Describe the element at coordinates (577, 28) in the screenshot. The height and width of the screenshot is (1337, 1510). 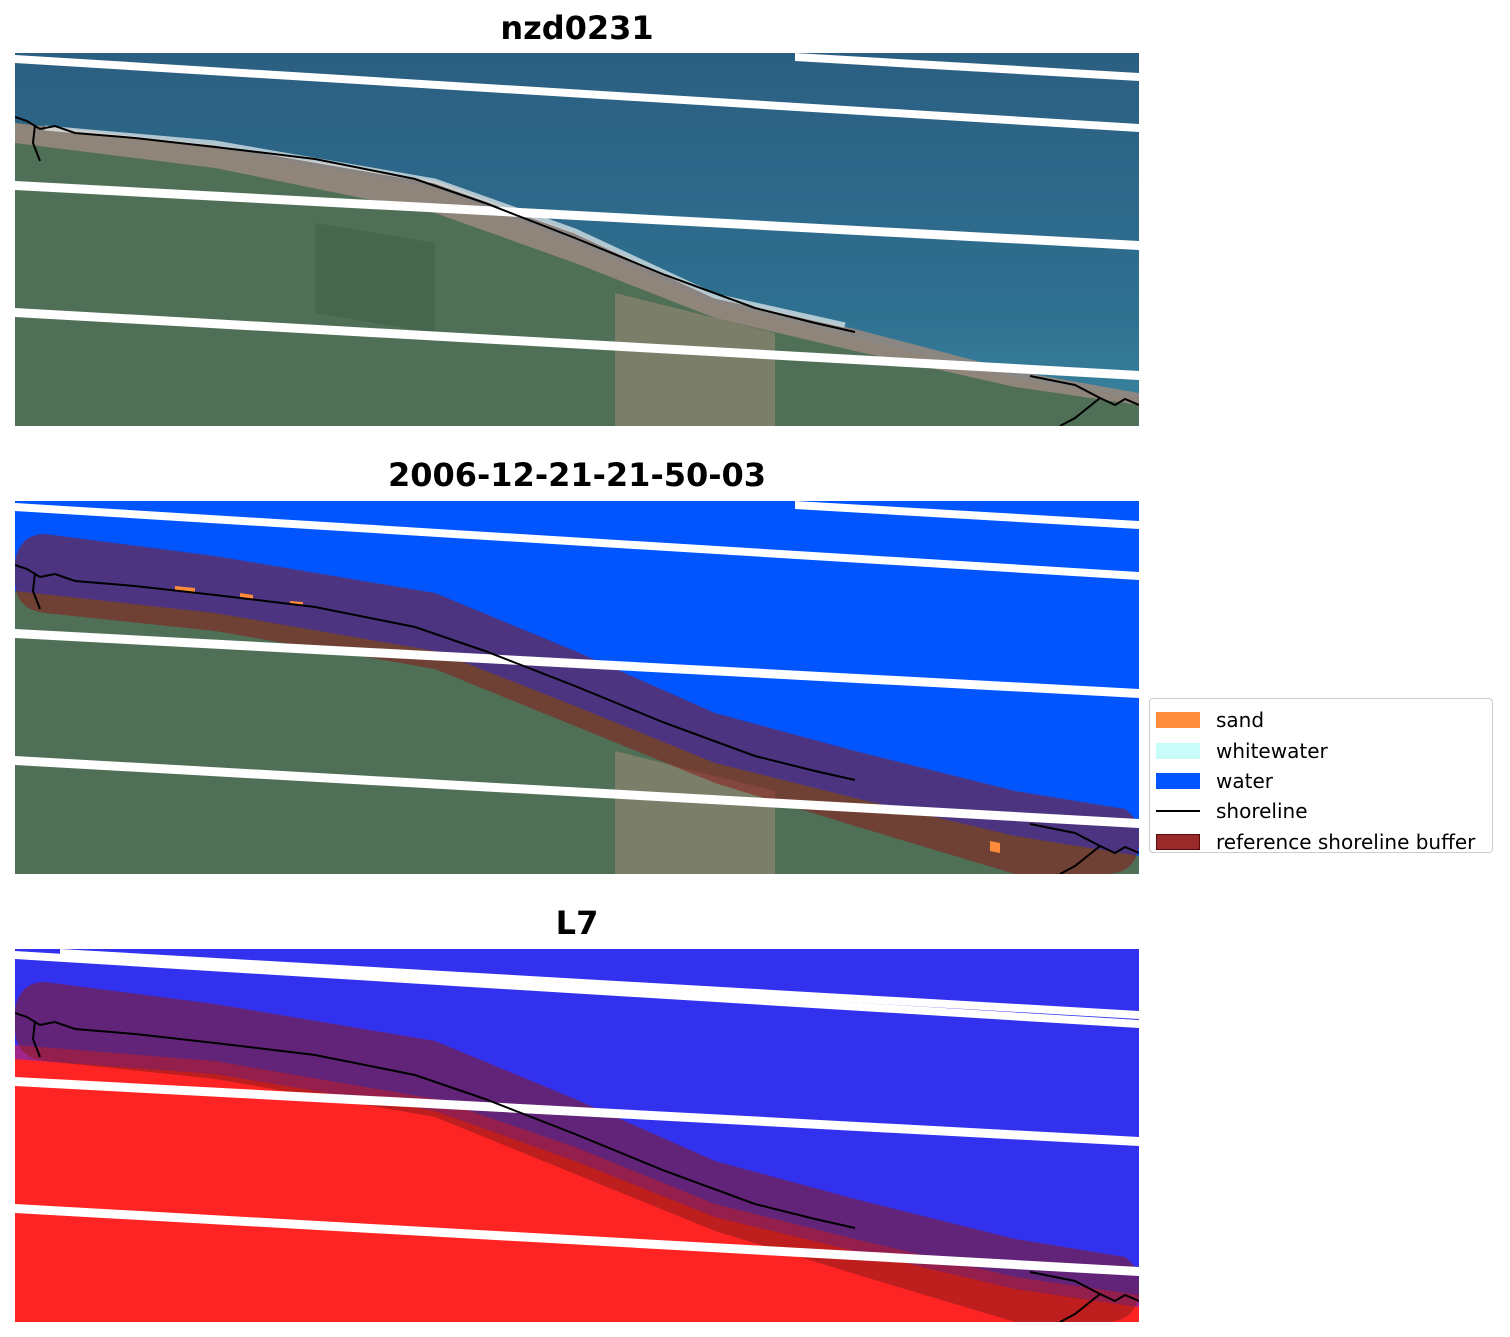
I see `panel-title-rgb: nzd0231` at that location.